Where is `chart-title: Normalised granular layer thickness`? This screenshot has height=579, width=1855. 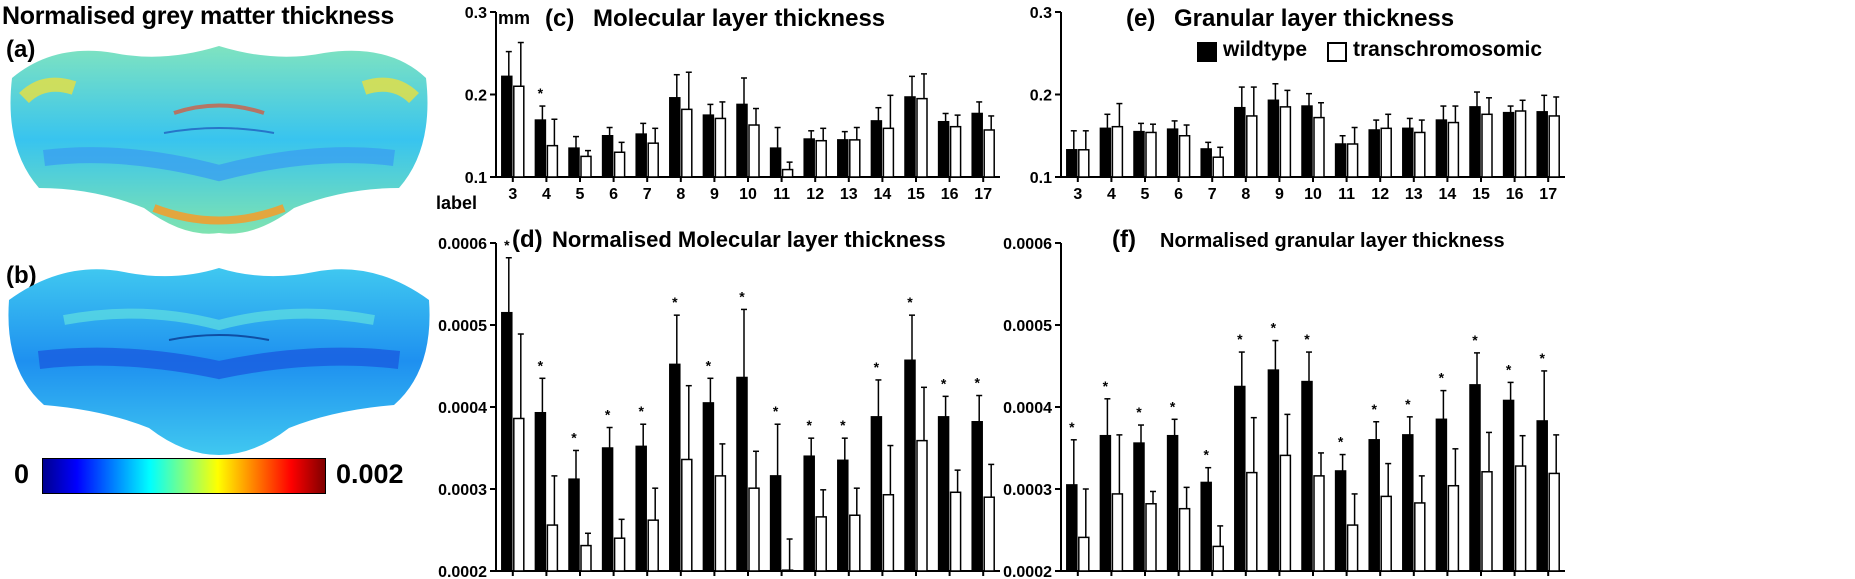
chart-title: Normalised granular layer thickness is located at coordinates (1332, 241).